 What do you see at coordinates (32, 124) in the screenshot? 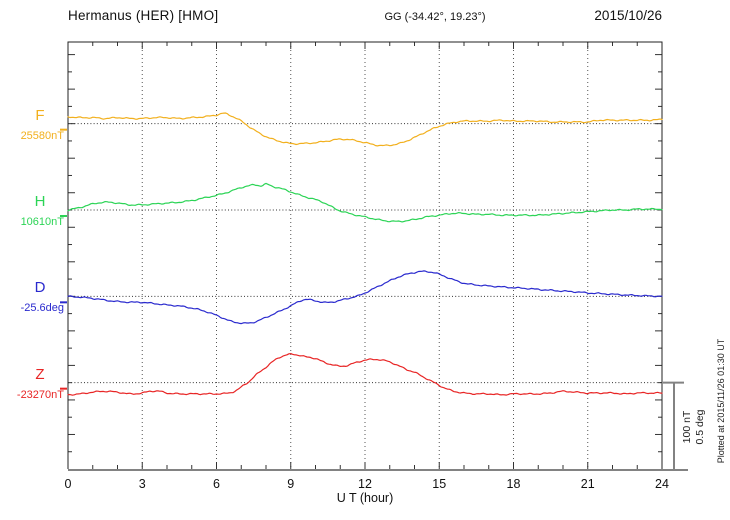
I see `channel-label-F: F 25580nT` at bounding box center [32, 124].